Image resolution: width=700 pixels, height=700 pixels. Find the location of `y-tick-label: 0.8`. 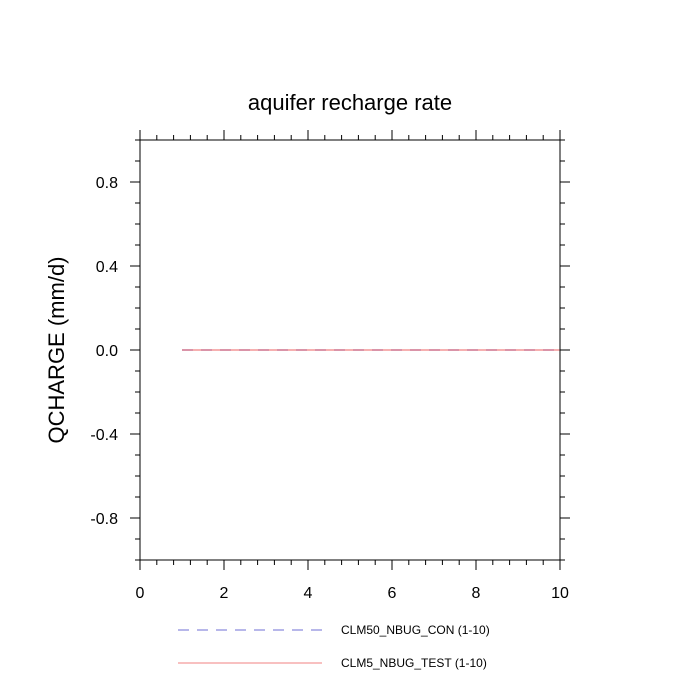

y-tick-label: 0.8 is located at coordinates (107, 183).